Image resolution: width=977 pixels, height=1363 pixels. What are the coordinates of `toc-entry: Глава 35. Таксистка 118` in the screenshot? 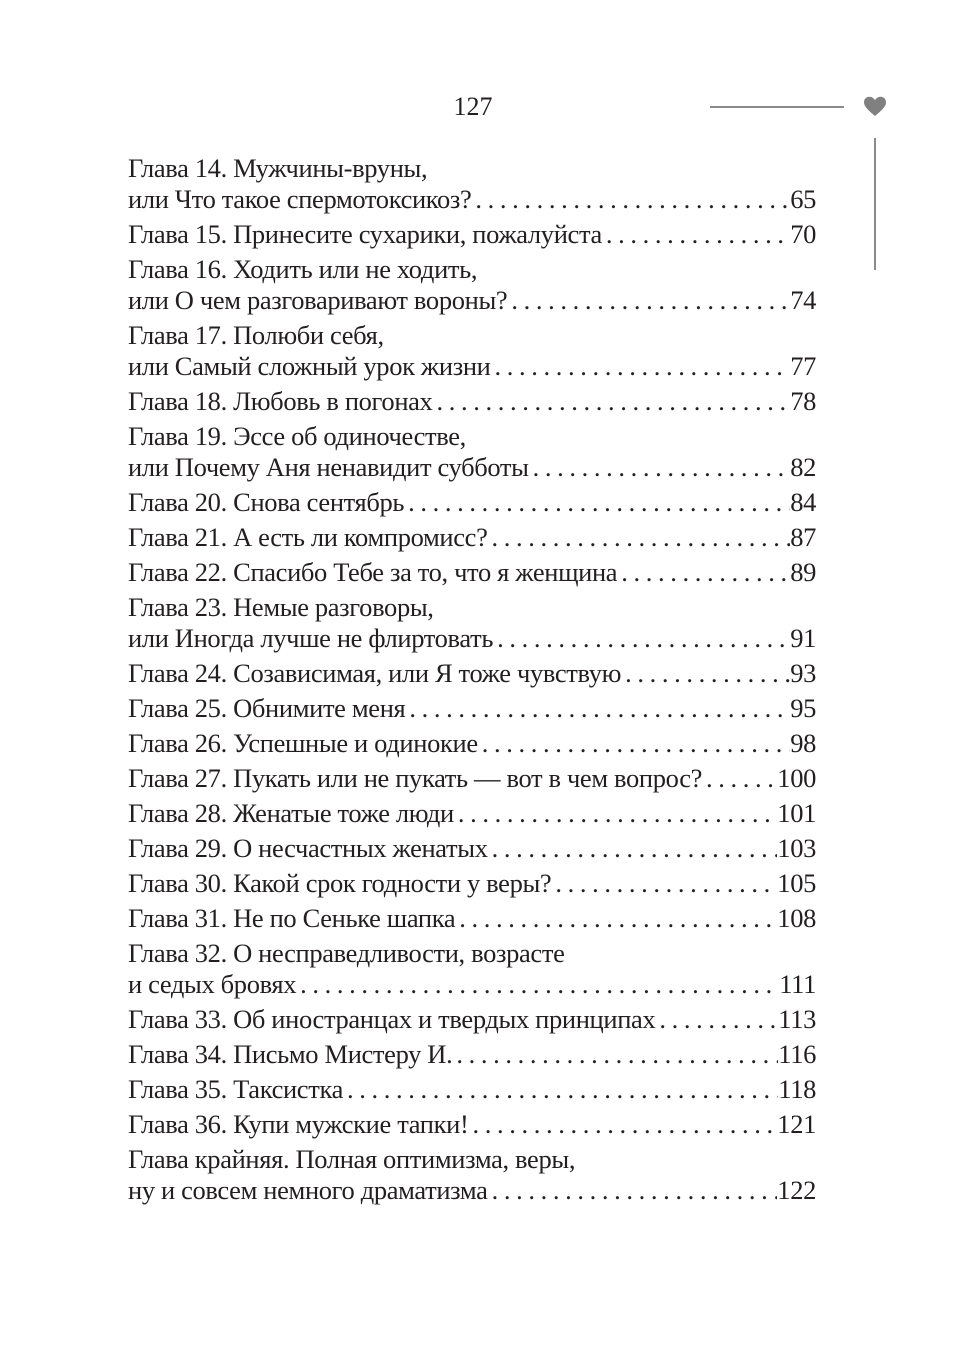 It's located at (472, 1089).